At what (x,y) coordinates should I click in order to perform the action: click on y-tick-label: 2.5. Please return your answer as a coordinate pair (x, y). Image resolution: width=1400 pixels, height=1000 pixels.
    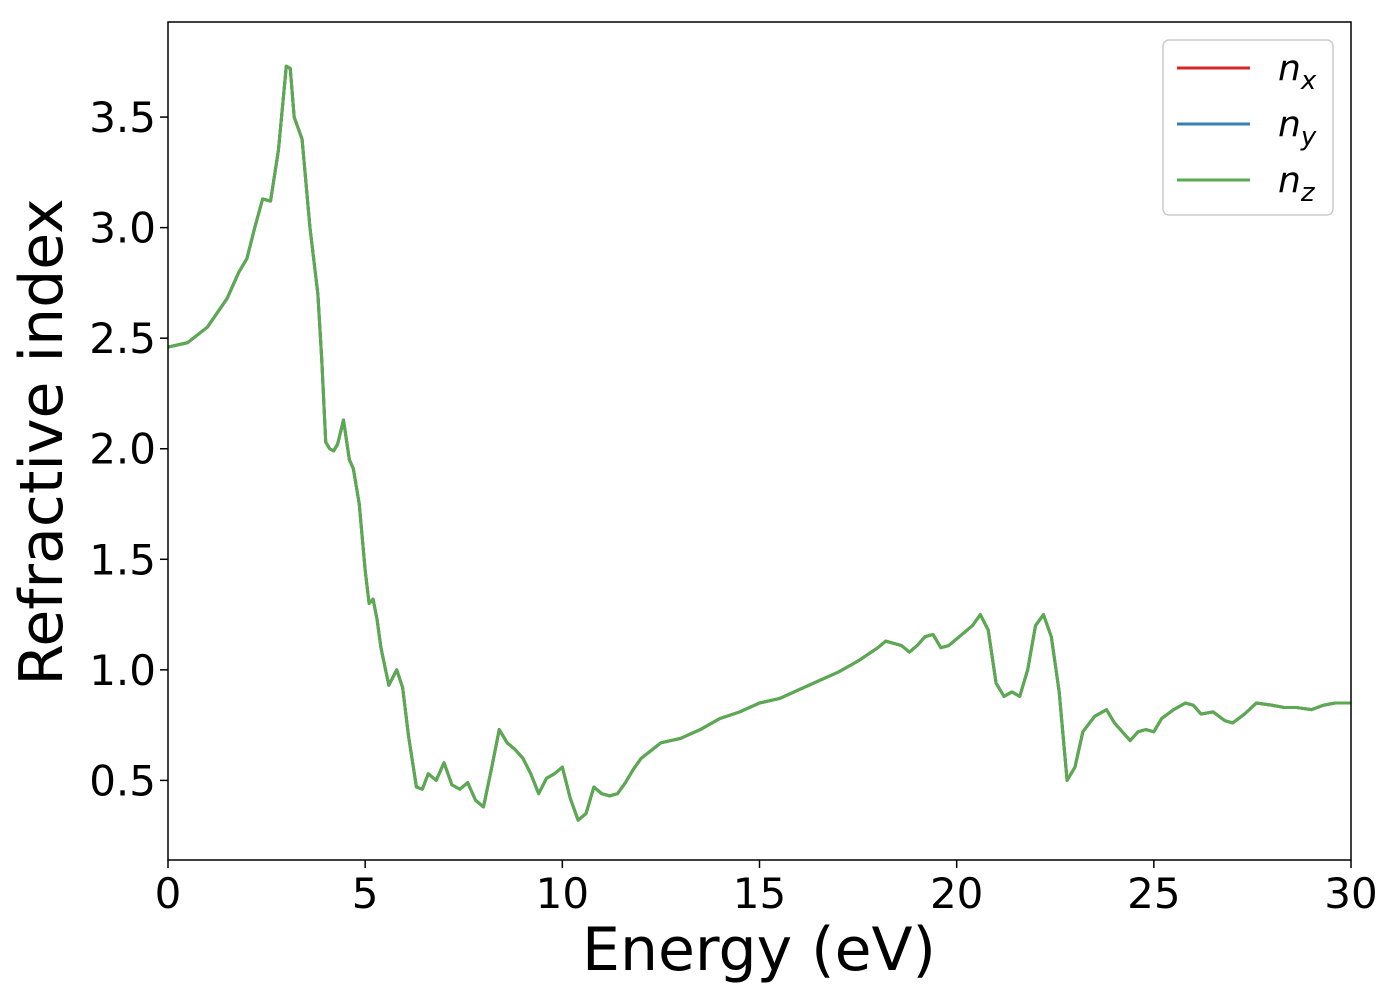
    Looking at the image, I should click on (122, 338).